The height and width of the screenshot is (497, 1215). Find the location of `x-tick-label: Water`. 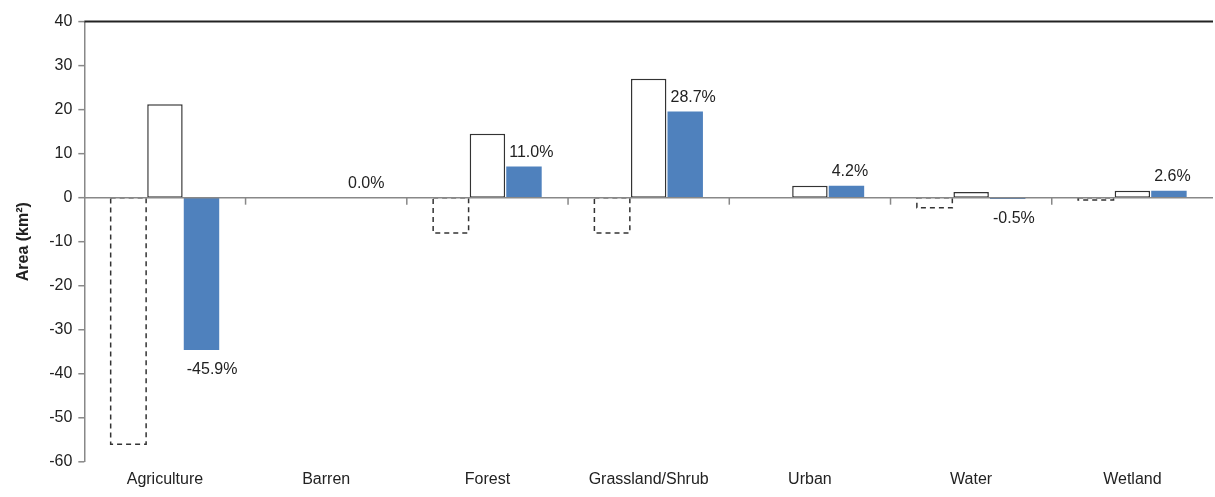

x-tick-label: Water is located at coordinates (971, 478).